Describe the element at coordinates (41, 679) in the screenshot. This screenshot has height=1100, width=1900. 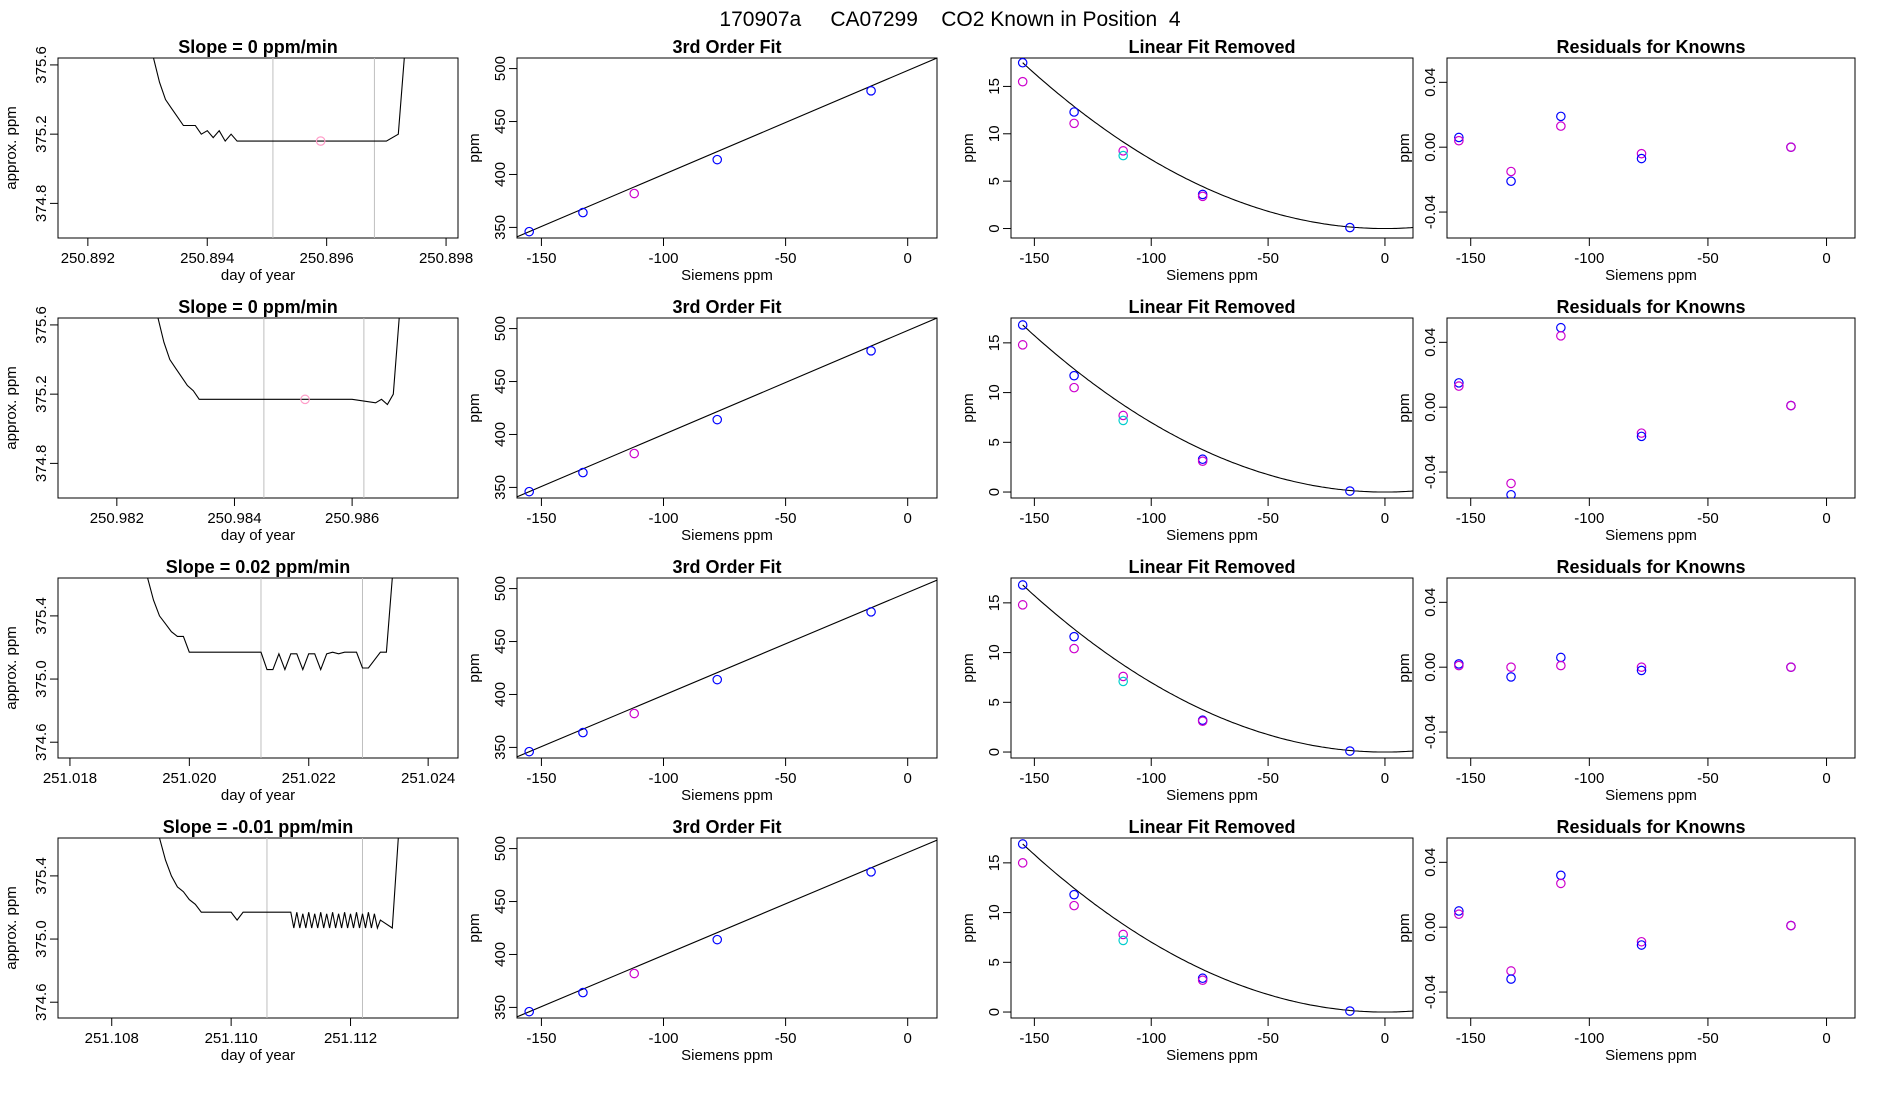
I see `y-tick-label: 375.0` at that location.